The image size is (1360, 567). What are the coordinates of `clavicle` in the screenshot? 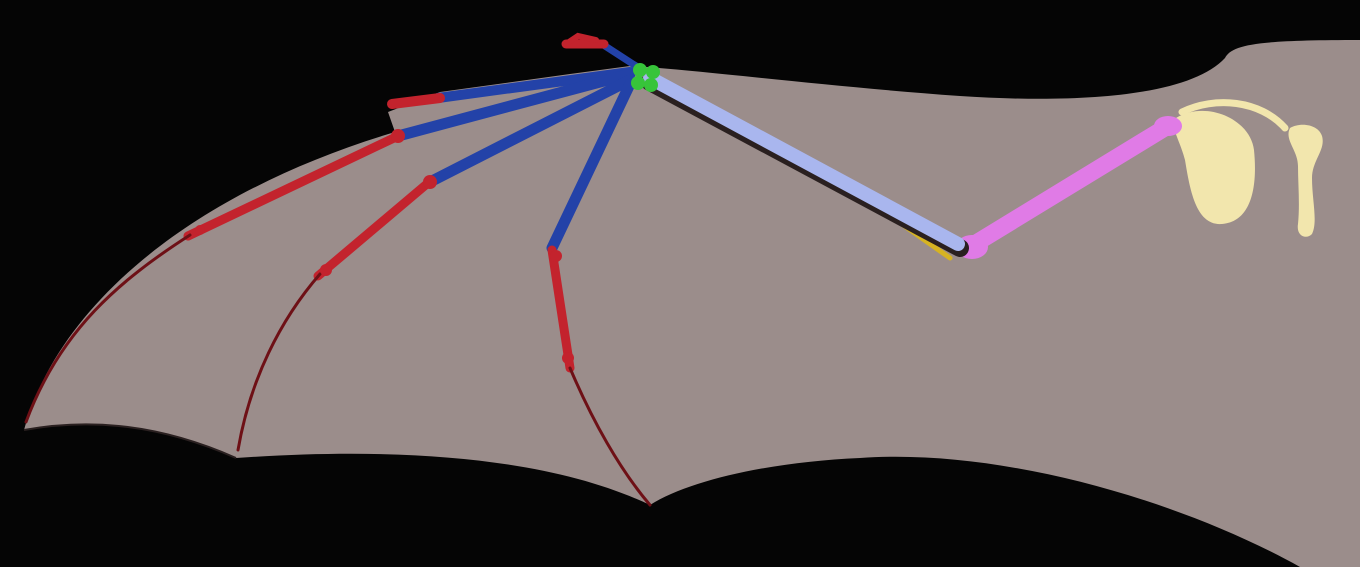 It's located at (1233, 115).